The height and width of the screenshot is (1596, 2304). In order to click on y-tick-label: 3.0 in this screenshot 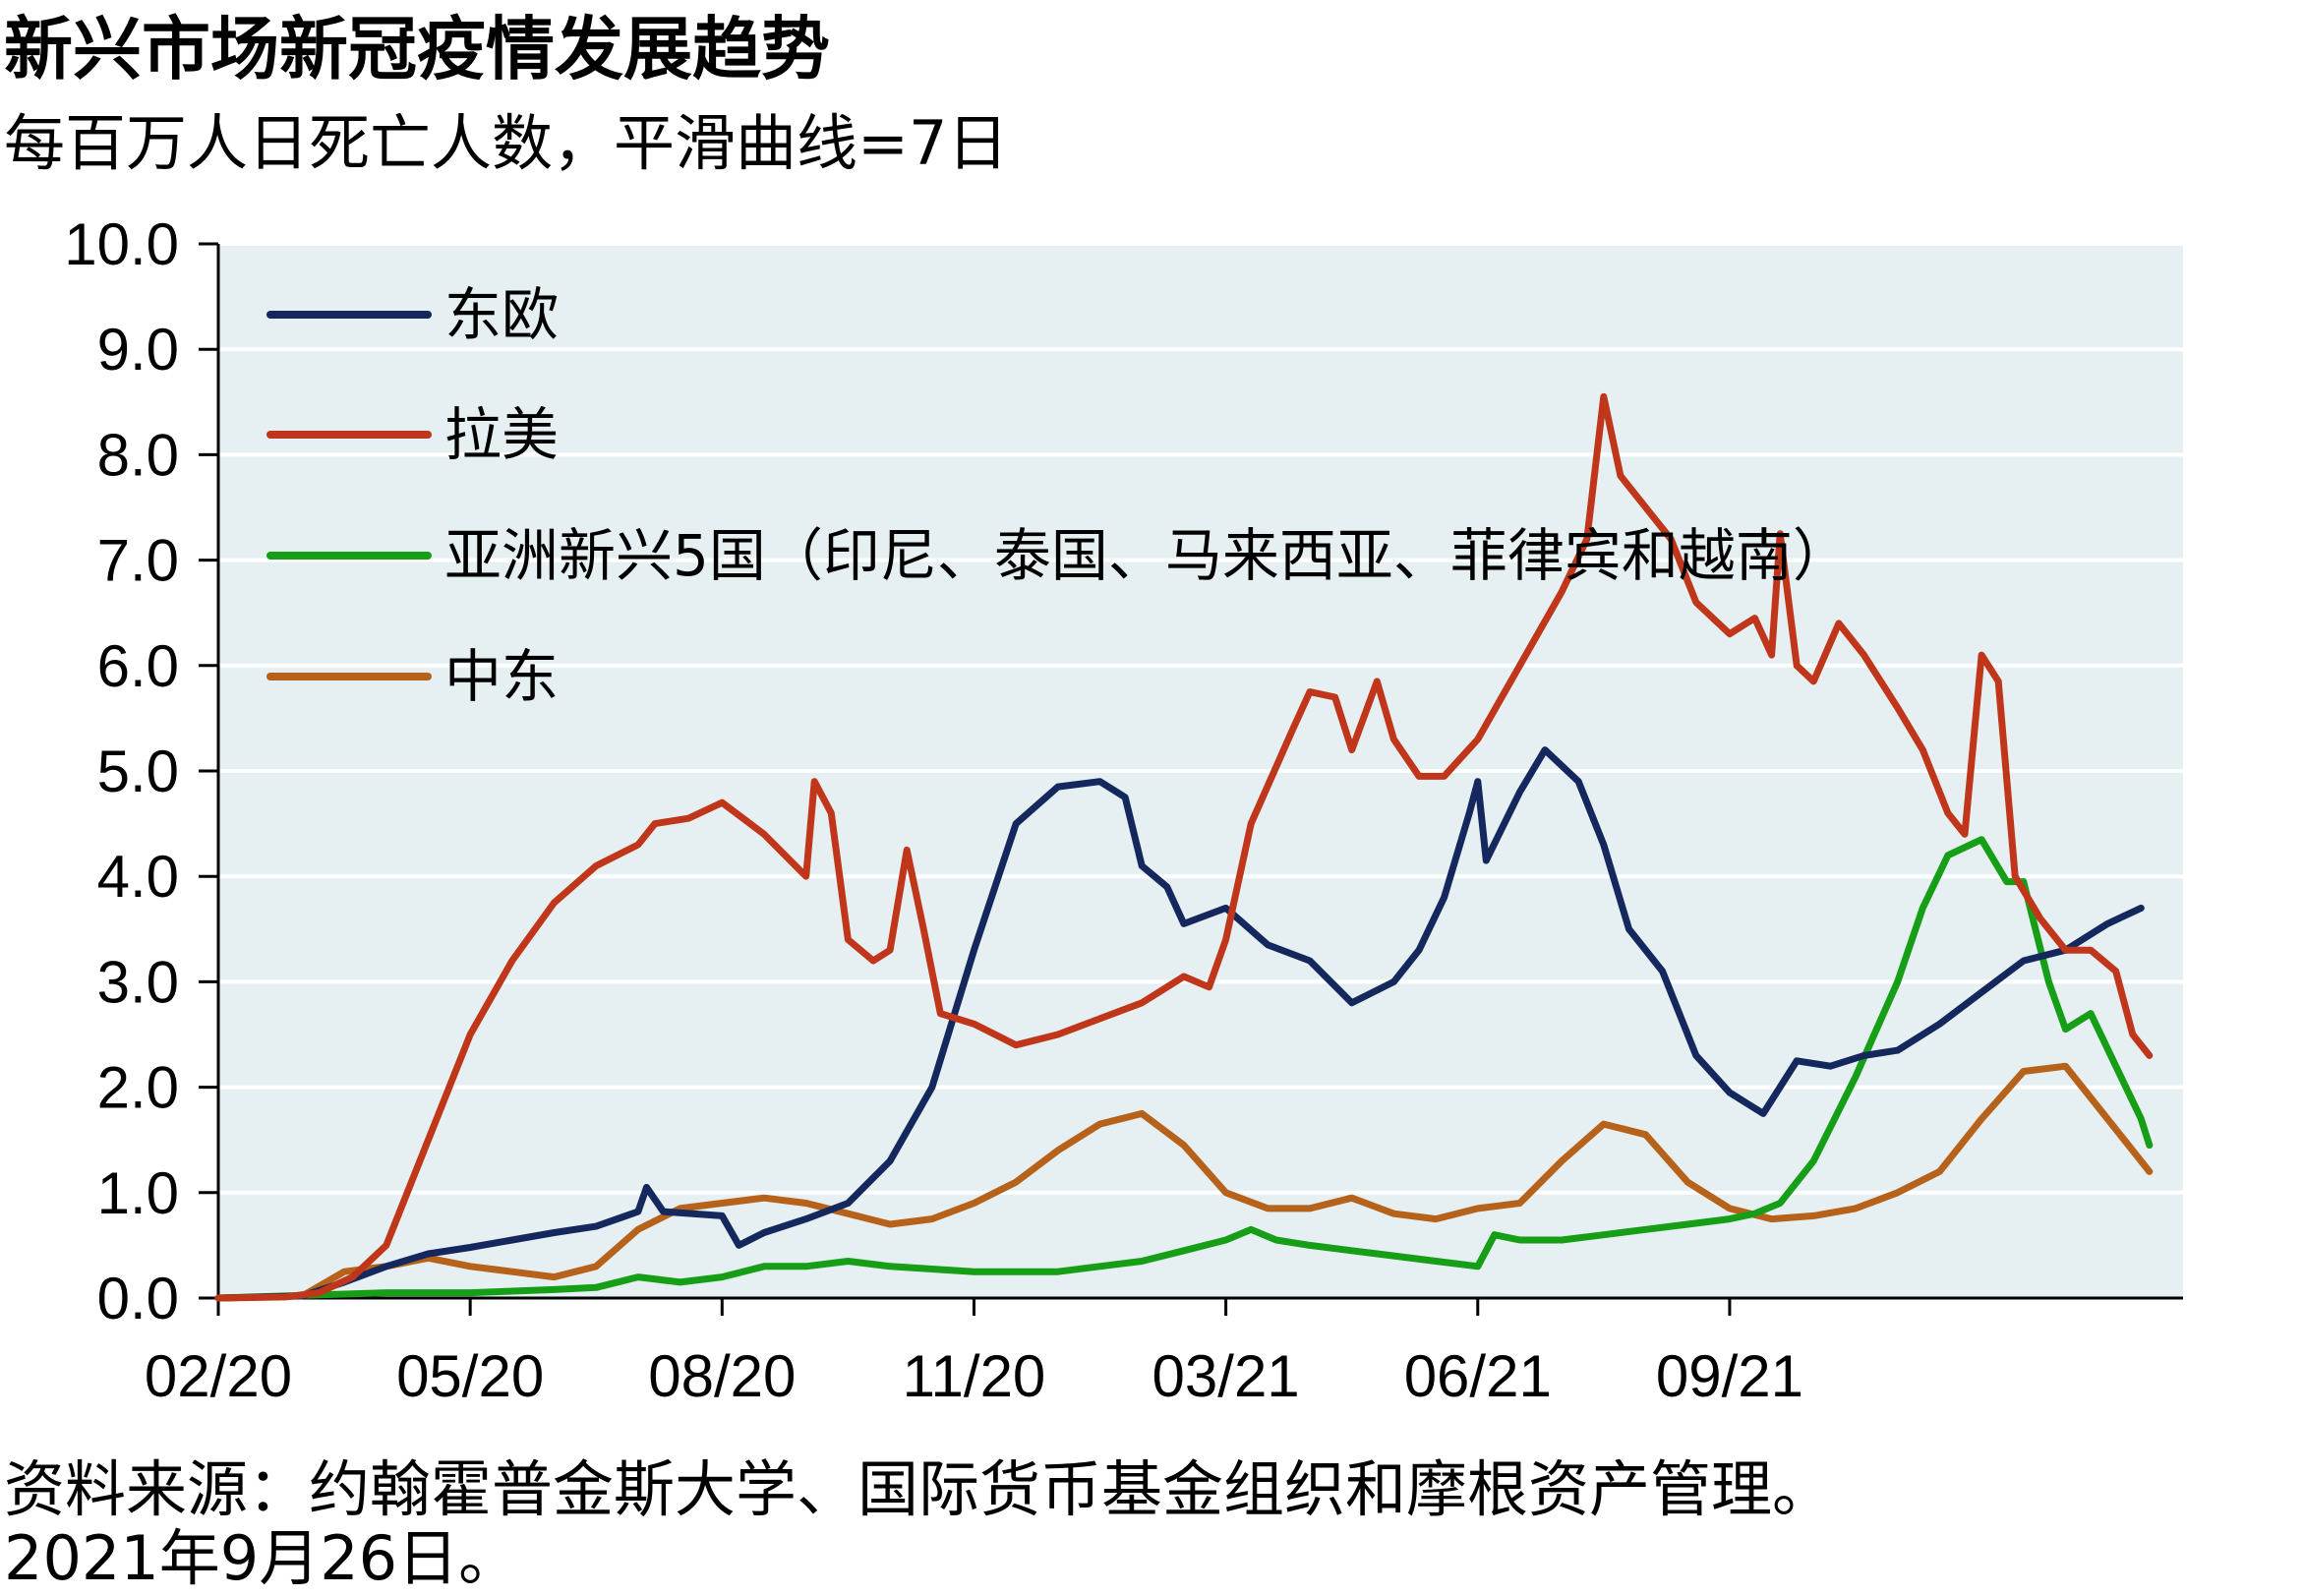, I will do `click(138, 982)`.